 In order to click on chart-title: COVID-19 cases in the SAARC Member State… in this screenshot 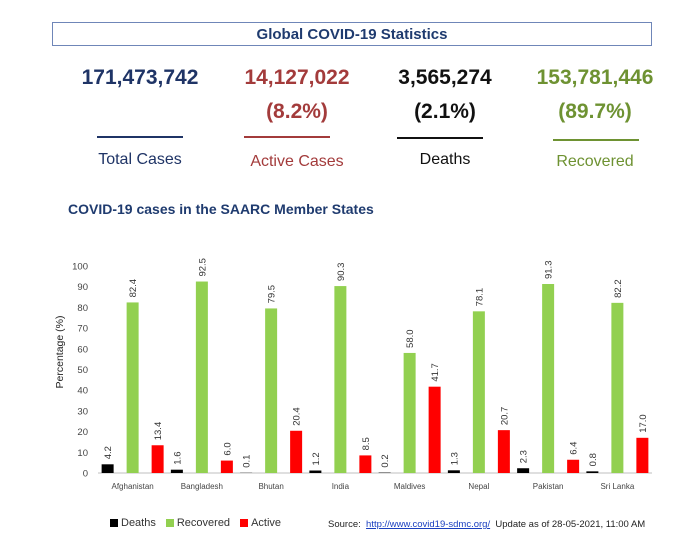, I will do `click(221, 209)`.